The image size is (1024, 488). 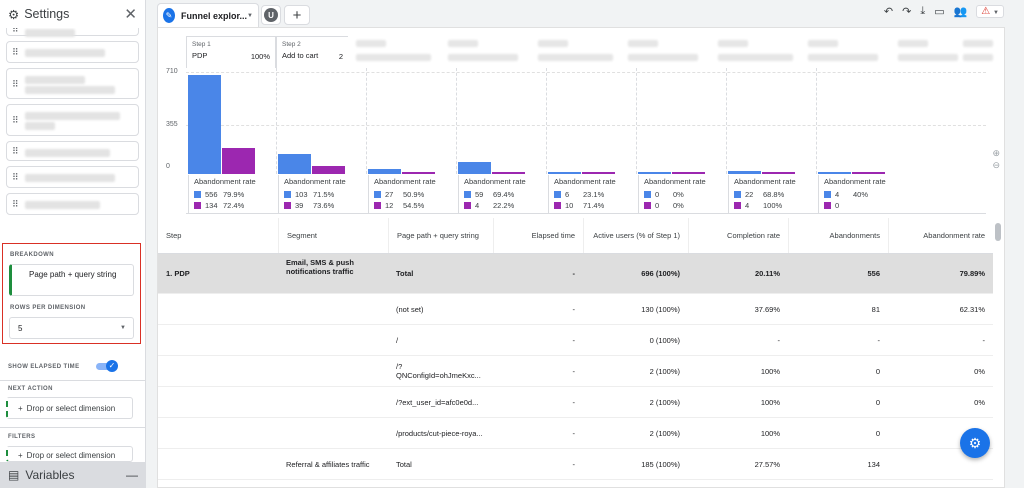 I want to click on column-header: Elapsed time, so click(x=538, y=235).